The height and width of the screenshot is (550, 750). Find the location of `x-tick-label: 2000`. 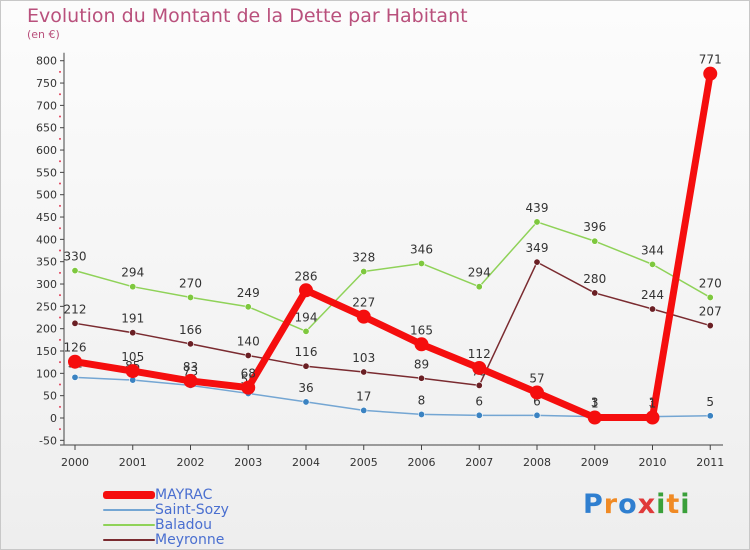

x-tick-label: 2000 is located at coordinates (75, 462).